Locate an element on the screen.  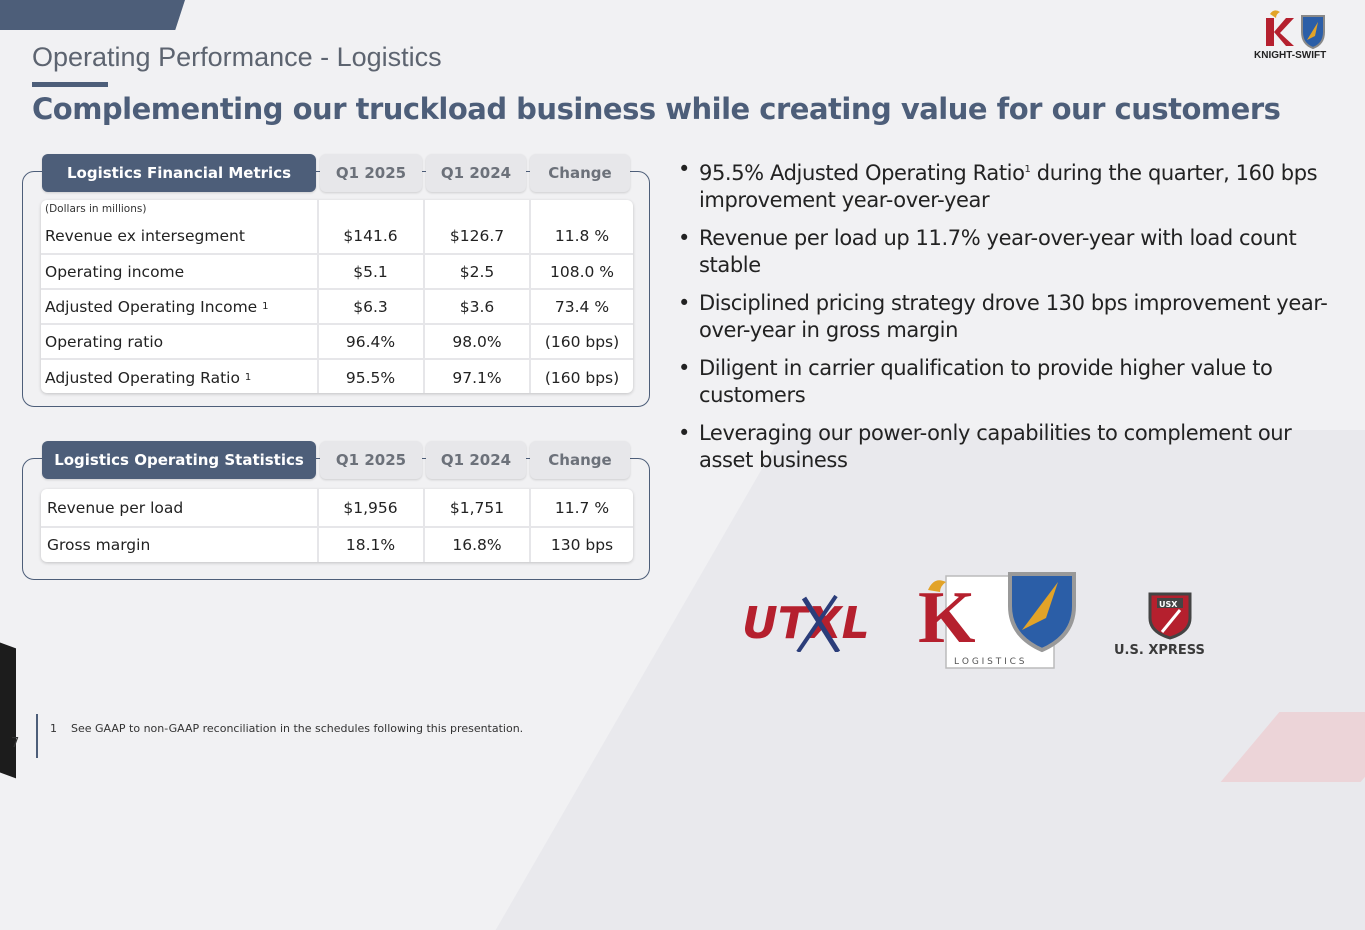
value-change: 73.4 % is located at coordinates (582, 306).